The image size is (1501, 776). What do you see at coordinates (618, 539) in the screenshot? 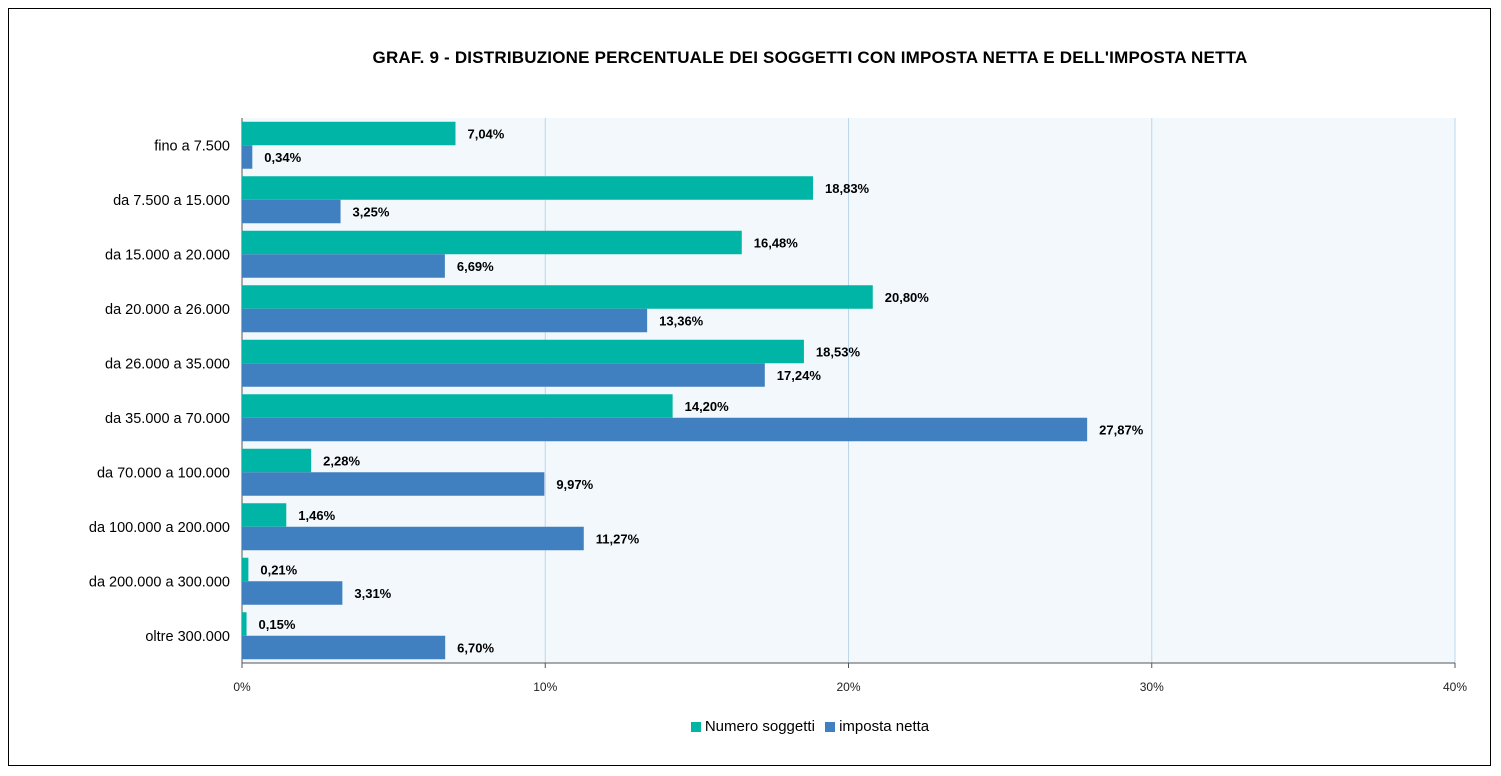
I see `data-label-imposta-netta-7: 11,27%` at bounding box center [618, 539].